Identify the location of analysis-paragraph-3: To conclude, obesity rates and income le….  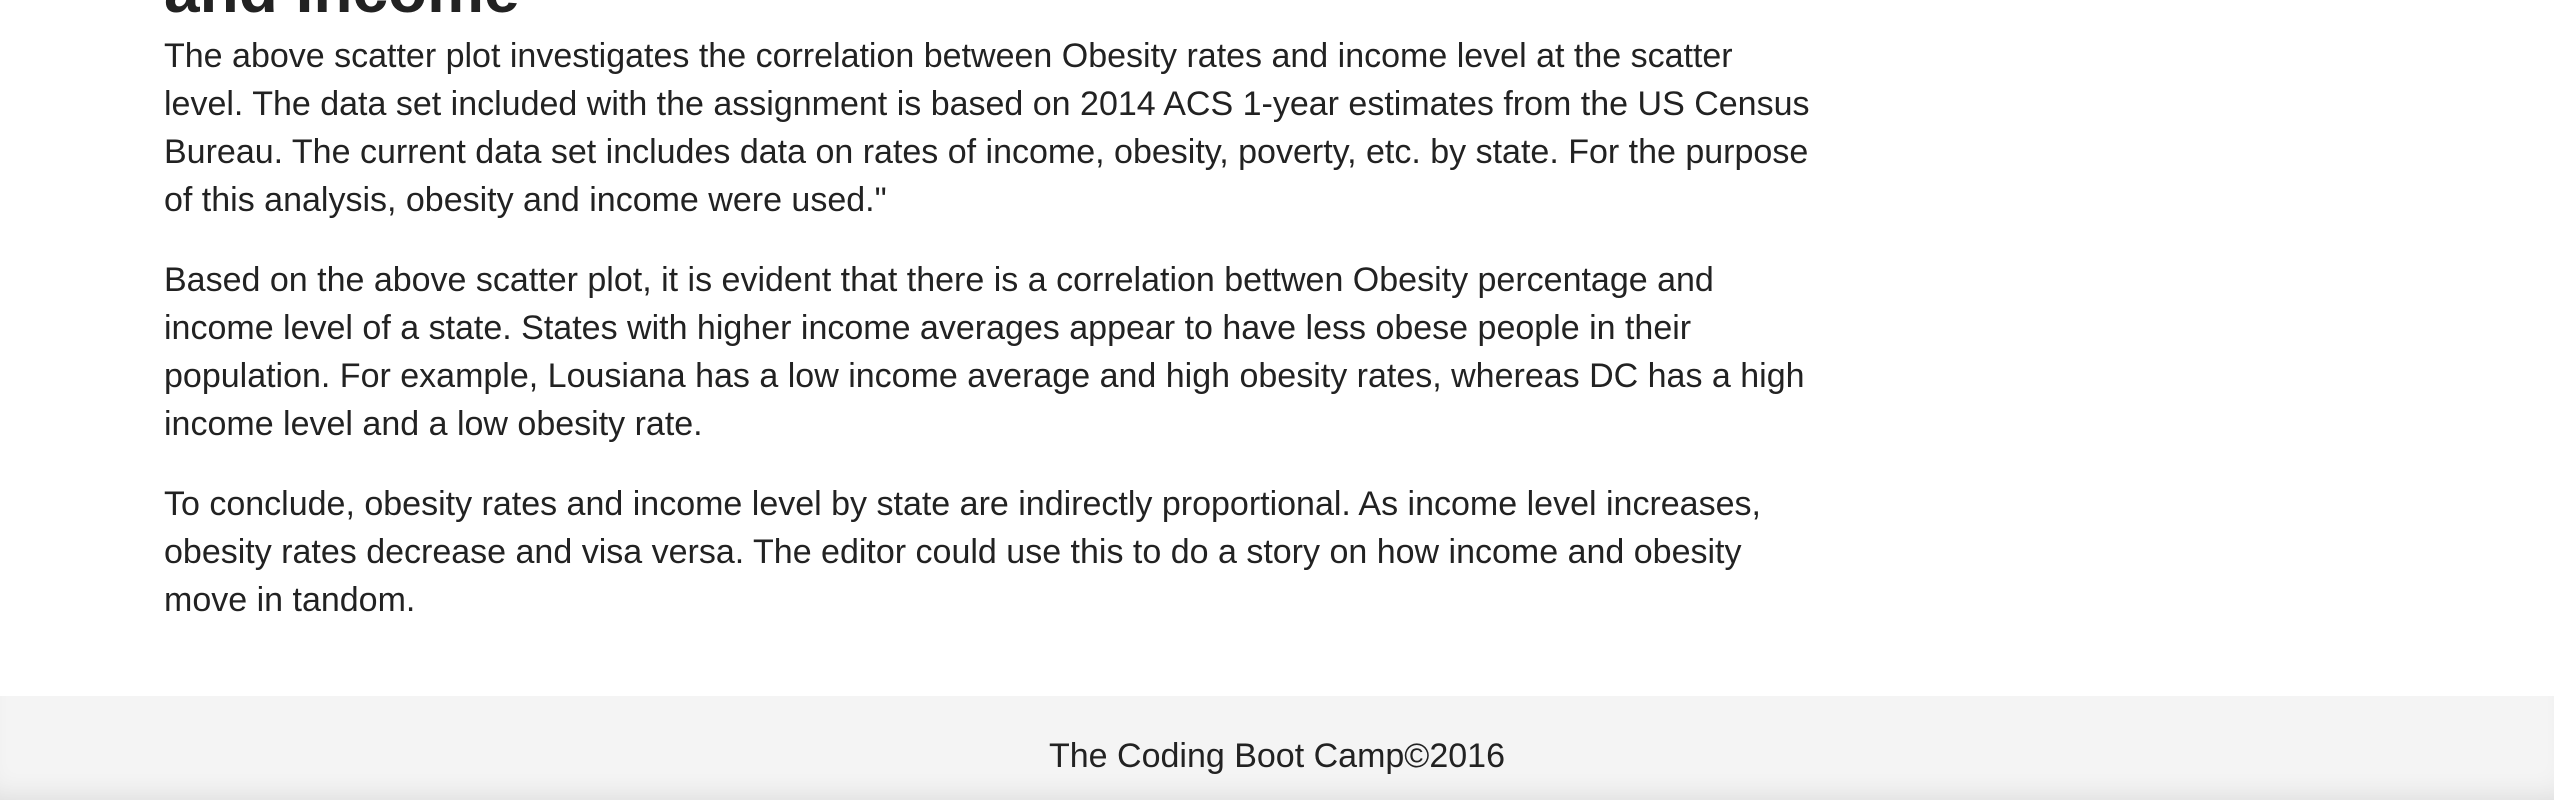
(962, 552).